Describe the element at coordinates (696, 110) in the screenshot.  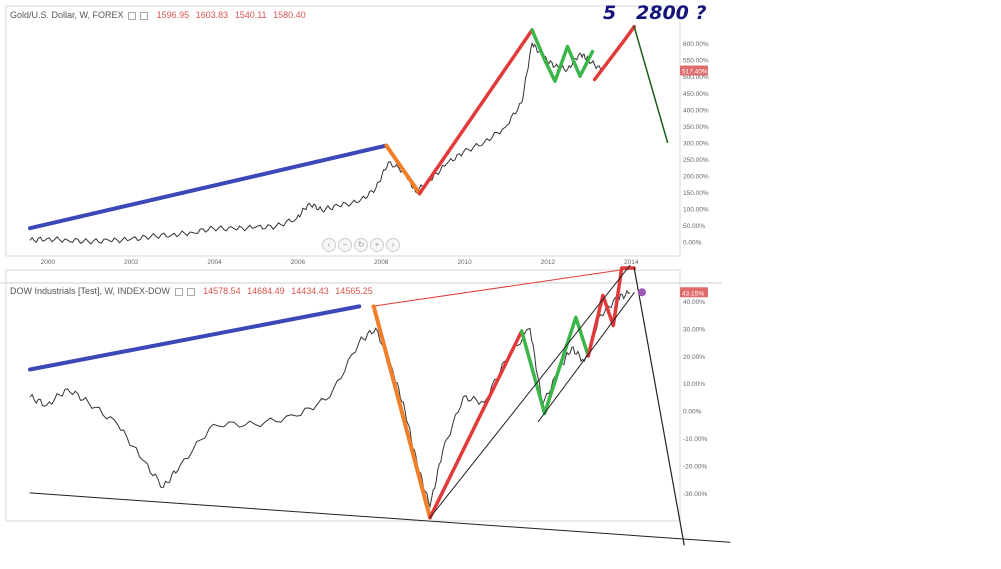
I see `gold-y-tick-label: 400.00%` at that location.